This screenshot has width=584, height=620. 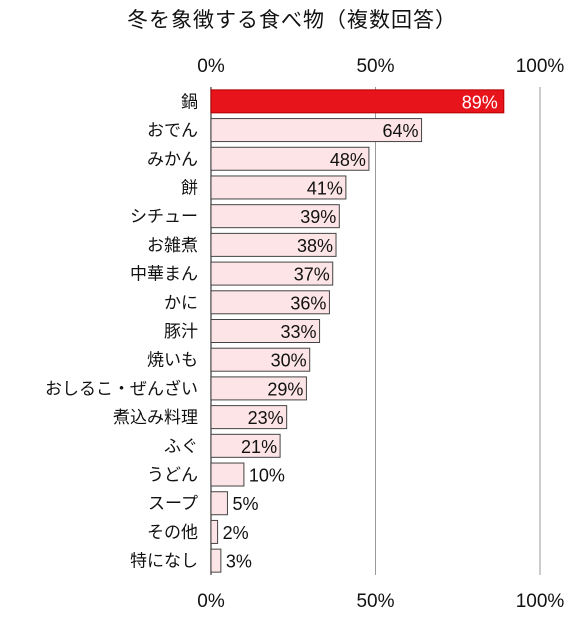 I want to click on x-ticks-bottom: 0% 50% 100%, so click(x=380, y=601).